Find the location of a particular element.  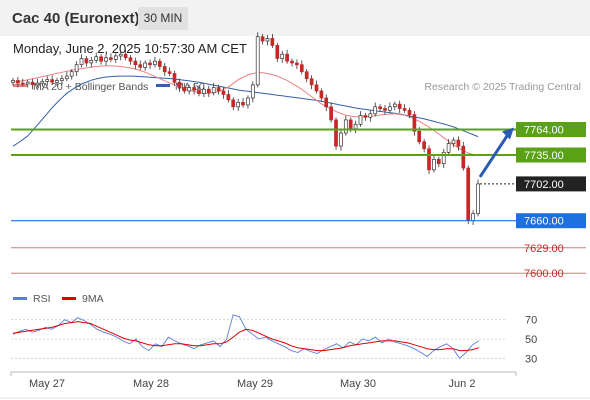

rsi-tick-label: 30 is located at coordinates (531, 359).